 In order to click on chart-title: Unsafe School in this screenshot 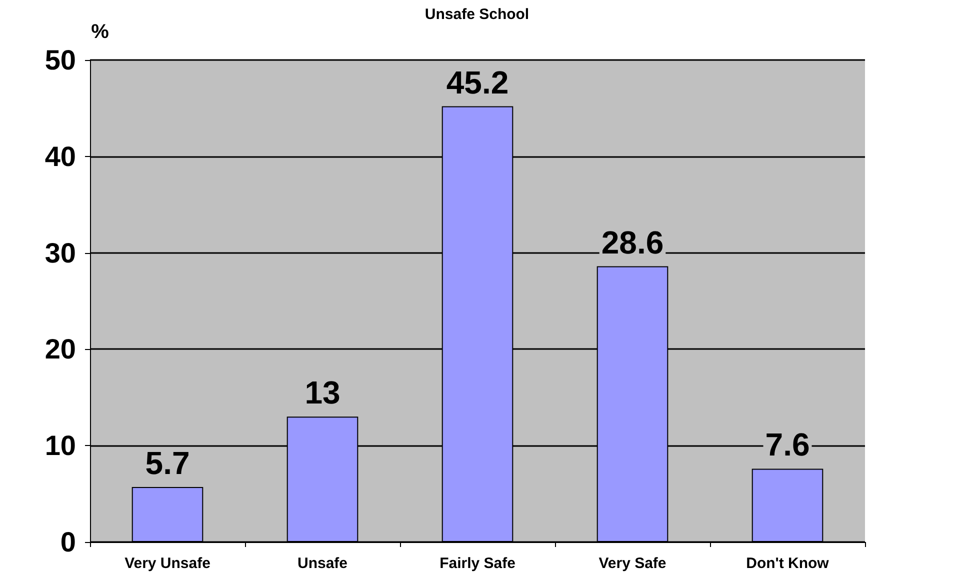, I will do `click(477, 14)`.